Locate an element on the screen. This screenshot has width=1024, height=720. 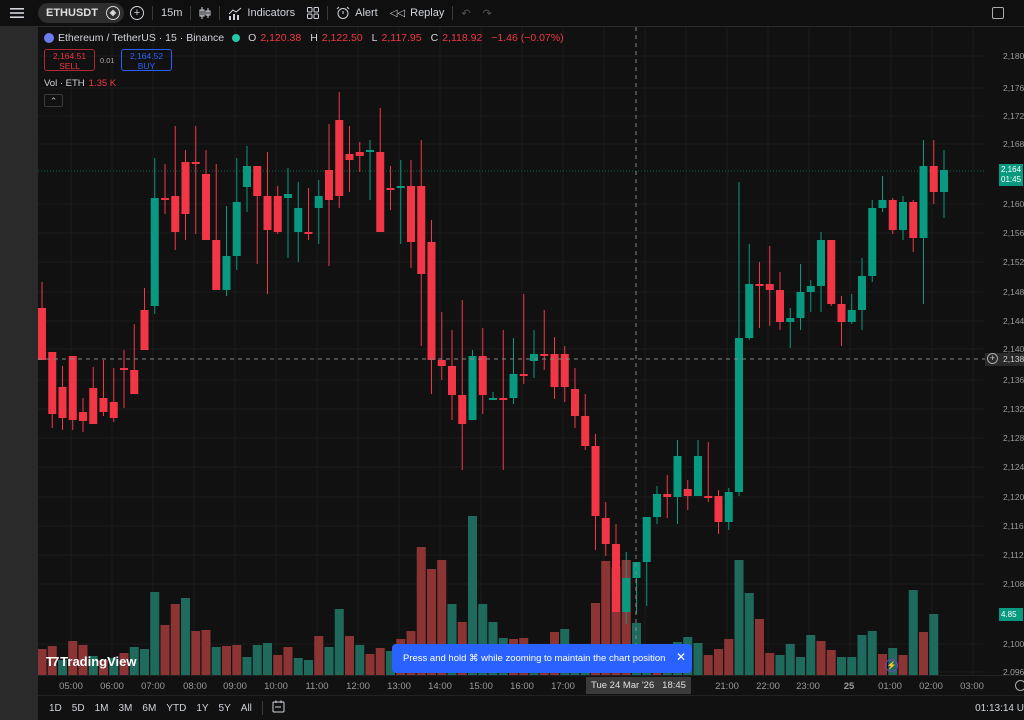
time-axis-label: 03:00 is located at coordinates (972, 686).